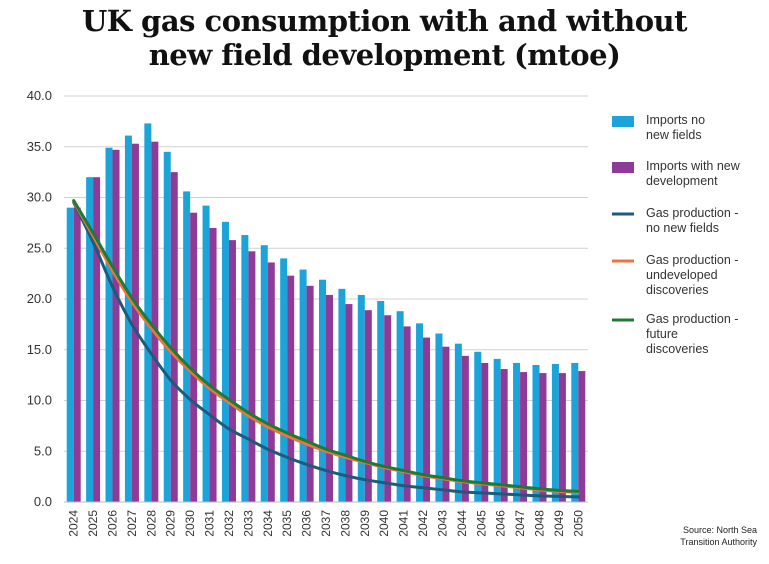 This screenshot has width=769, height=564. What do you see at coordinates (662, 334) in the screenshot?
I see `legend-label: future` at bounding box center [662, 334].